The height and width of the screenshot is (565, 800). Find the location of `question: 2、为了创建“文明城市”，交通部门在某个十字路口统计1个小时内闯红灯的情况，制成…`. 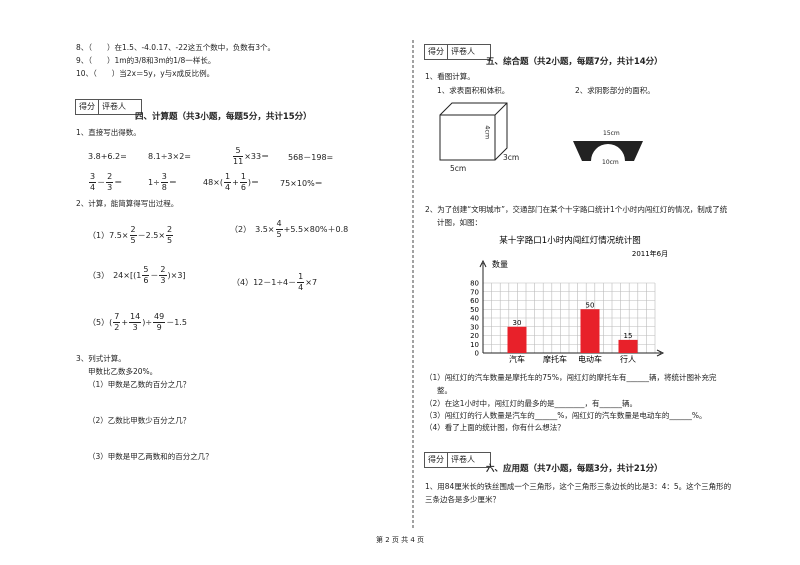

question: 2、为了创建“文明城市”，交通部门在某个十字路口统计1个小时内闯红灯的情况，制成… is located at coordinates (576, 209).